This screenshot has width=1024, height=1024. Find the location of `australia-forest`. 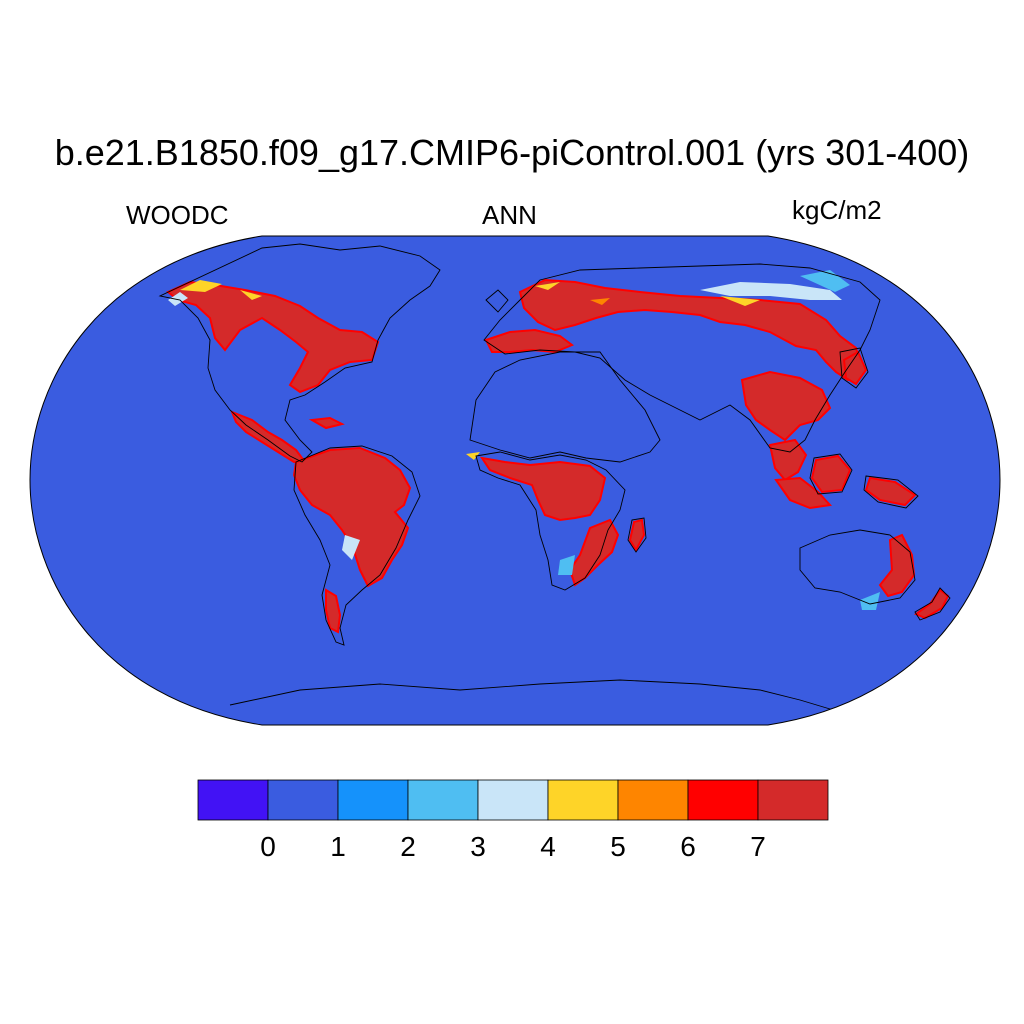

australia-forest is located at coordinates (897, 565).